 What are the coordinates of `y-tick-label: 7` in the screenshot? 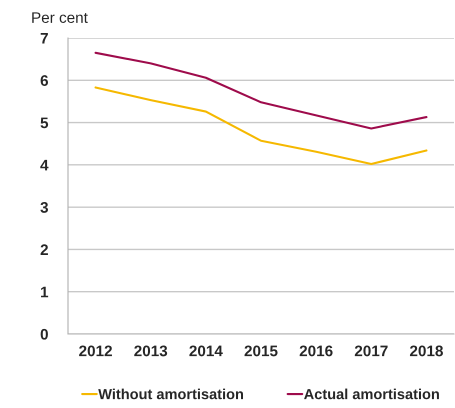 It's located at (44, 38).